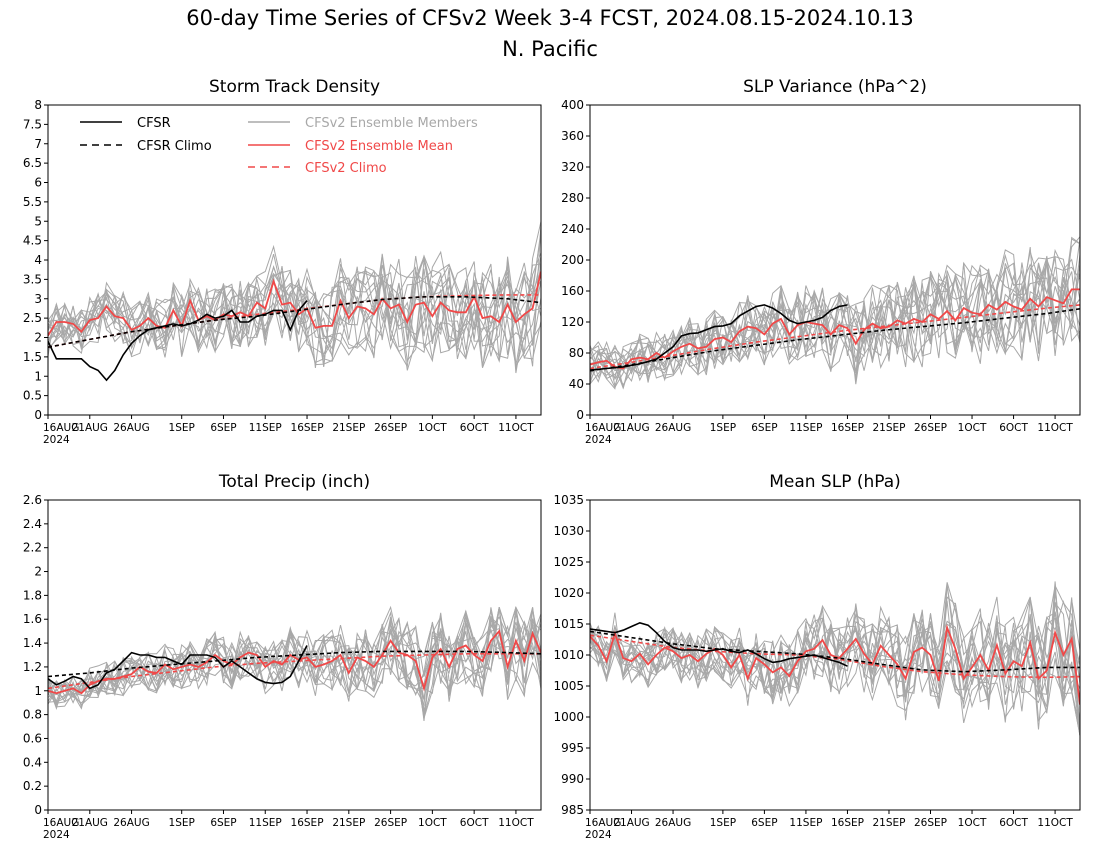 The image size is (1100, 850). I want to click on y-tick-label: 0.6, so click(32, 738).